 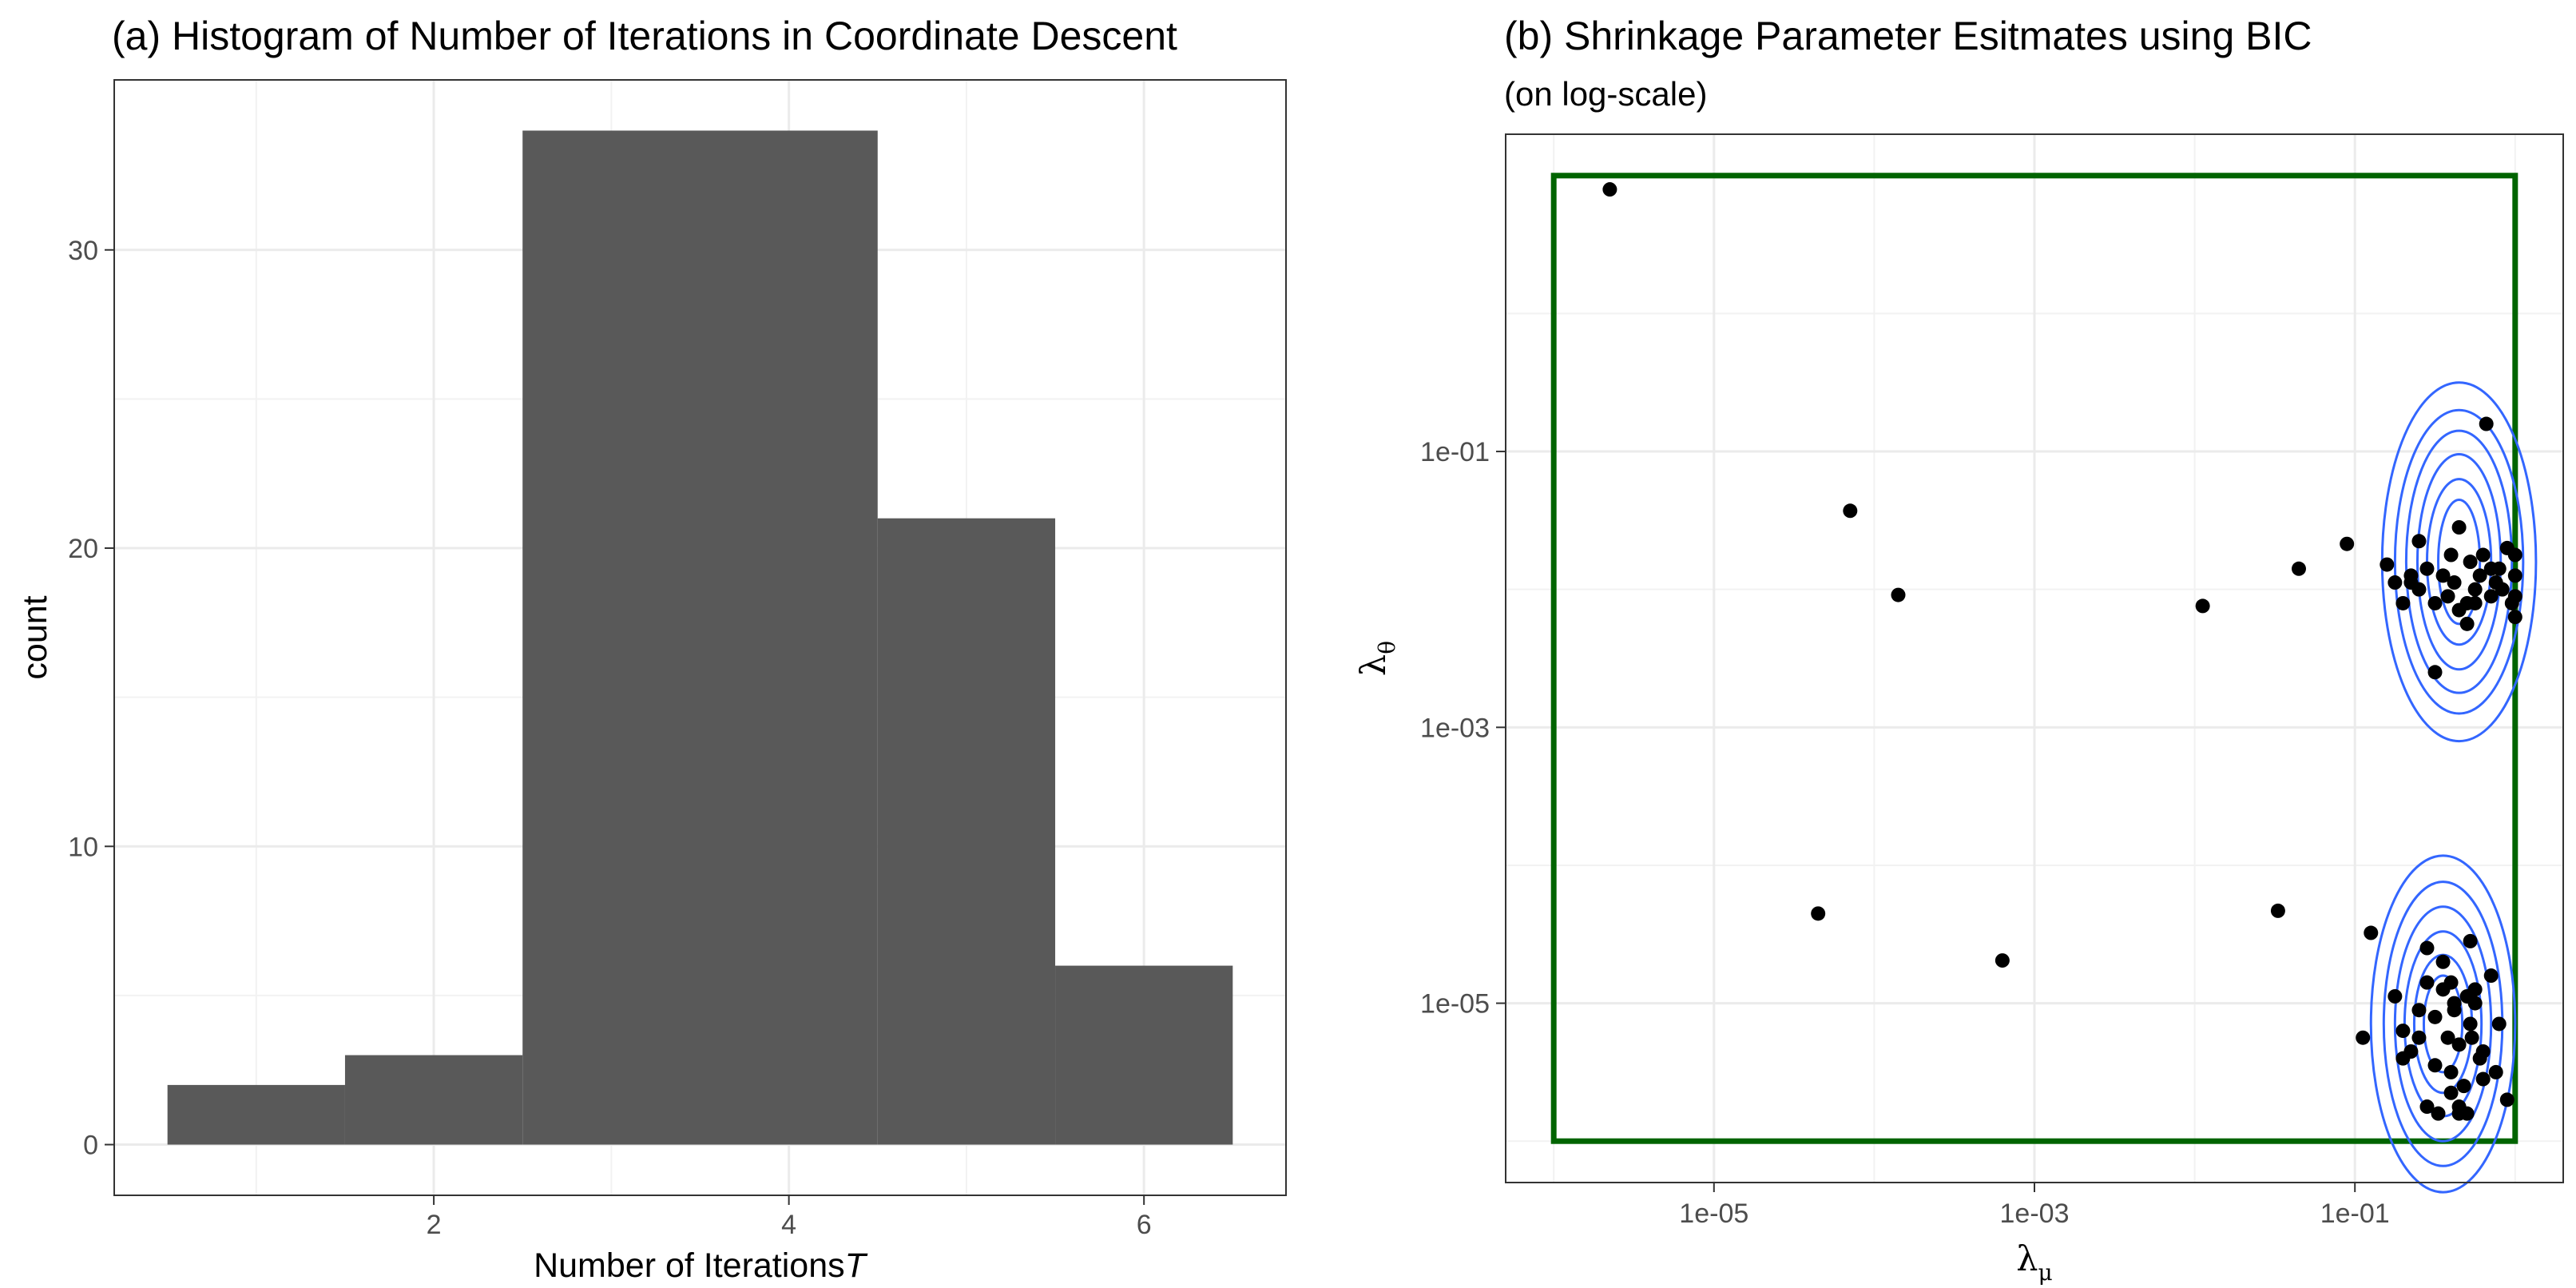 I want to click on shrinkage-y-tick-label: 1e-03, so click(x=1455, y=728).